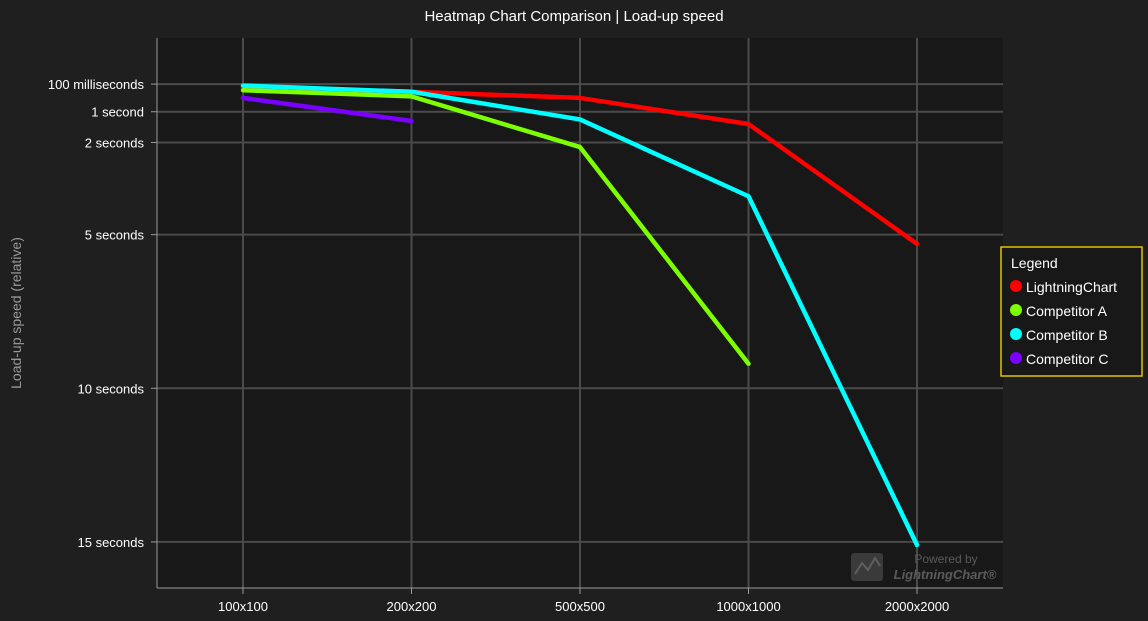  I want to click on y-tick-label: 5 seconds, so click(115, 235).